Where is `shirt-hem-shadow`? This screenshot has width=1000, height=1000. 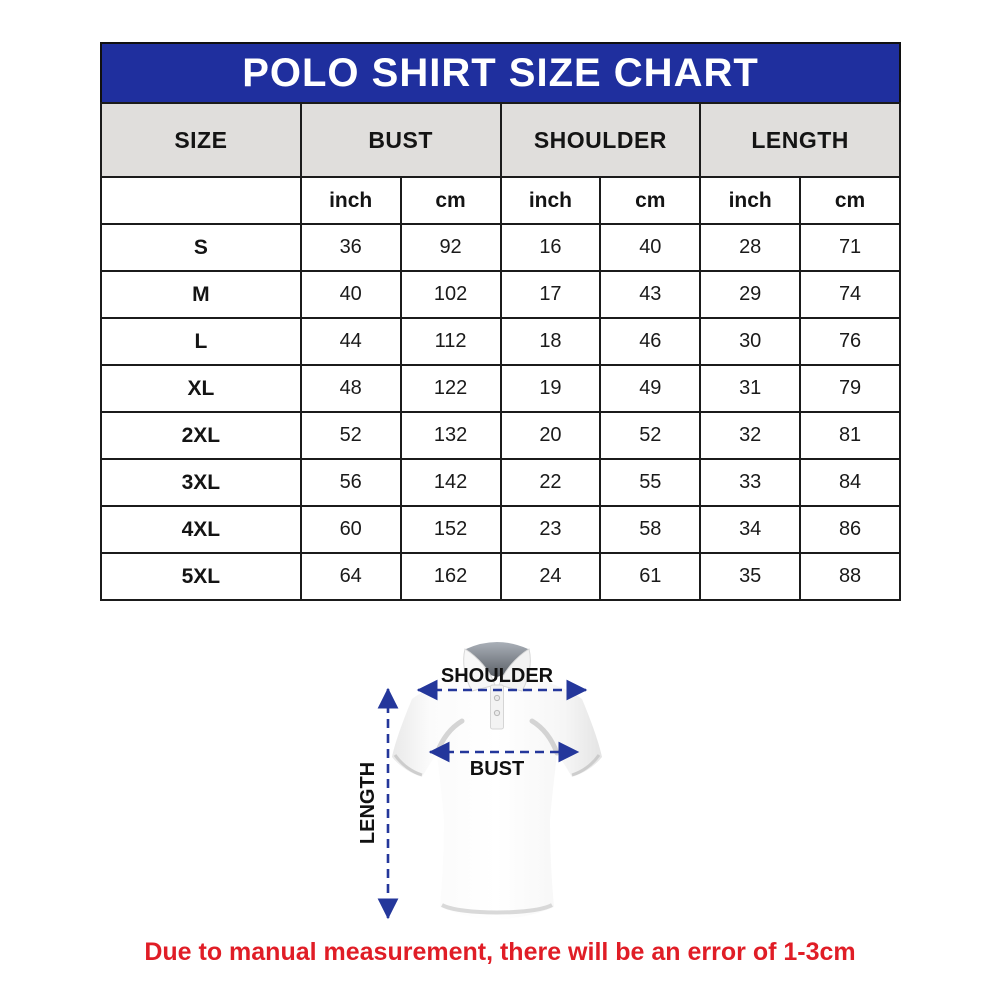
shirt-hem-shadow is located at coordinates (497, 909).